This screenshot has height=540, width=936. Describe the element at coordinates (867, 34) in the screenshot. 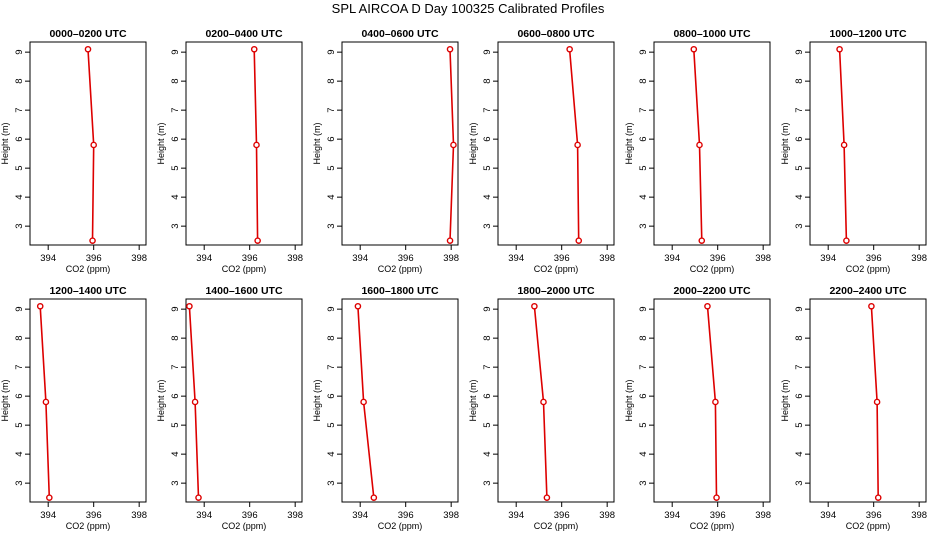

I see `panel-title: 1000–1200 UTC` at that location.